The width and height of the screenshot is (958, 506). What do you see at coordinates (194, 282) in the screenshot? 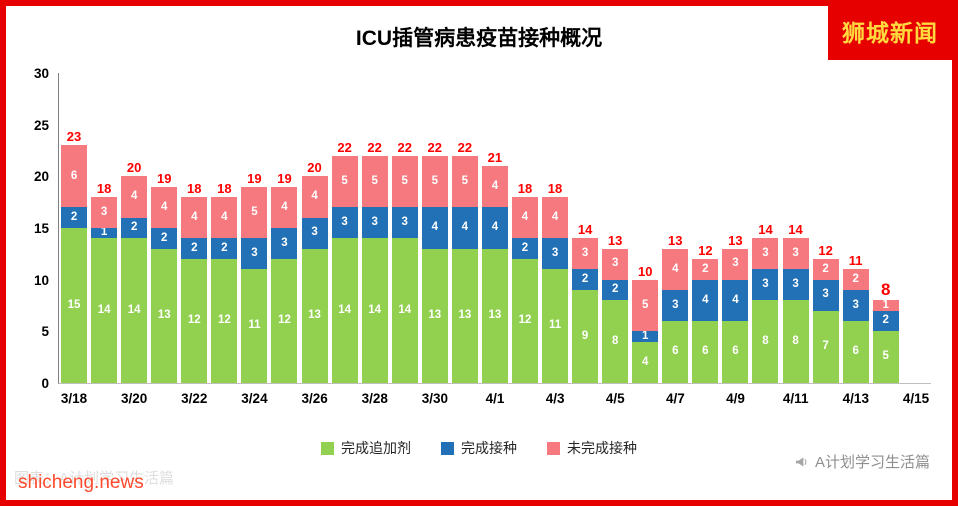
I see `bar-3/22: 18 4 2 12` at bounding box center [194, 282].